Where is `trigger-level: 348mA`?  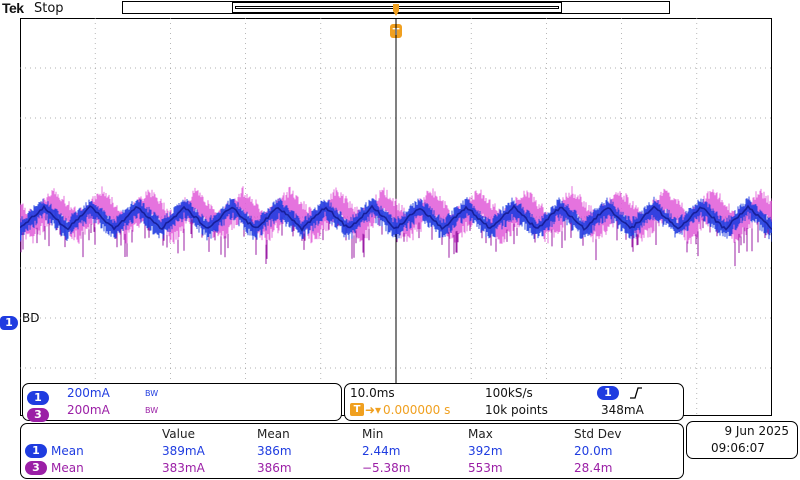 trigger-level: 348mA is located at coordinates (622, 410).